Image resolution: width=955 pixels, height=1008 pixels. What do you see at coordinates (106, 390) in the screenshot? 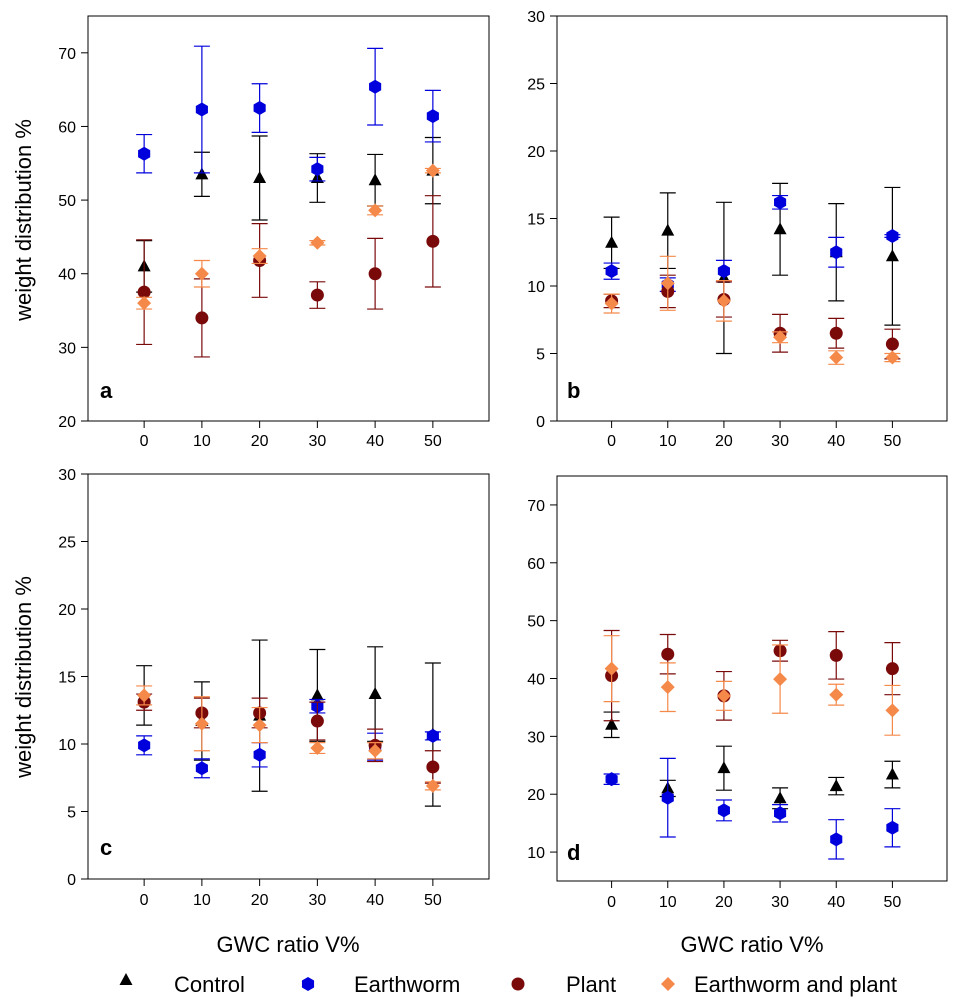
I see `panel-letter: a` at bounding box center [106, 390].